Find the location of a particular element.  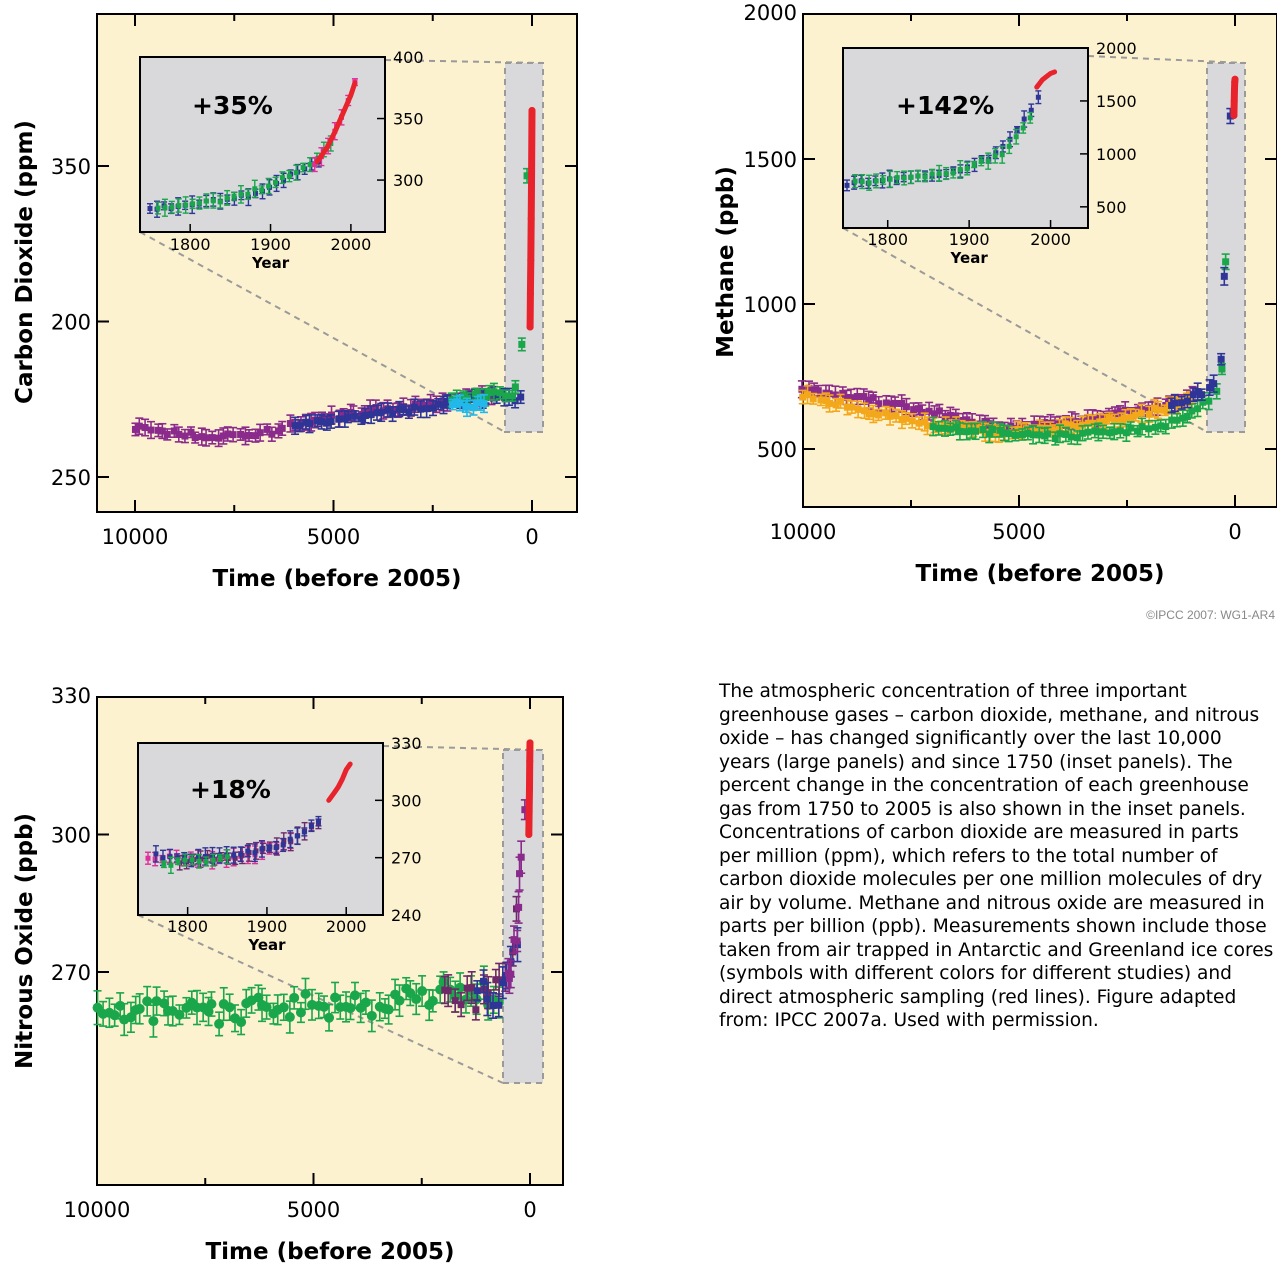

inset-y-tick-label: 2000 is located at coordinates (1116, 48).